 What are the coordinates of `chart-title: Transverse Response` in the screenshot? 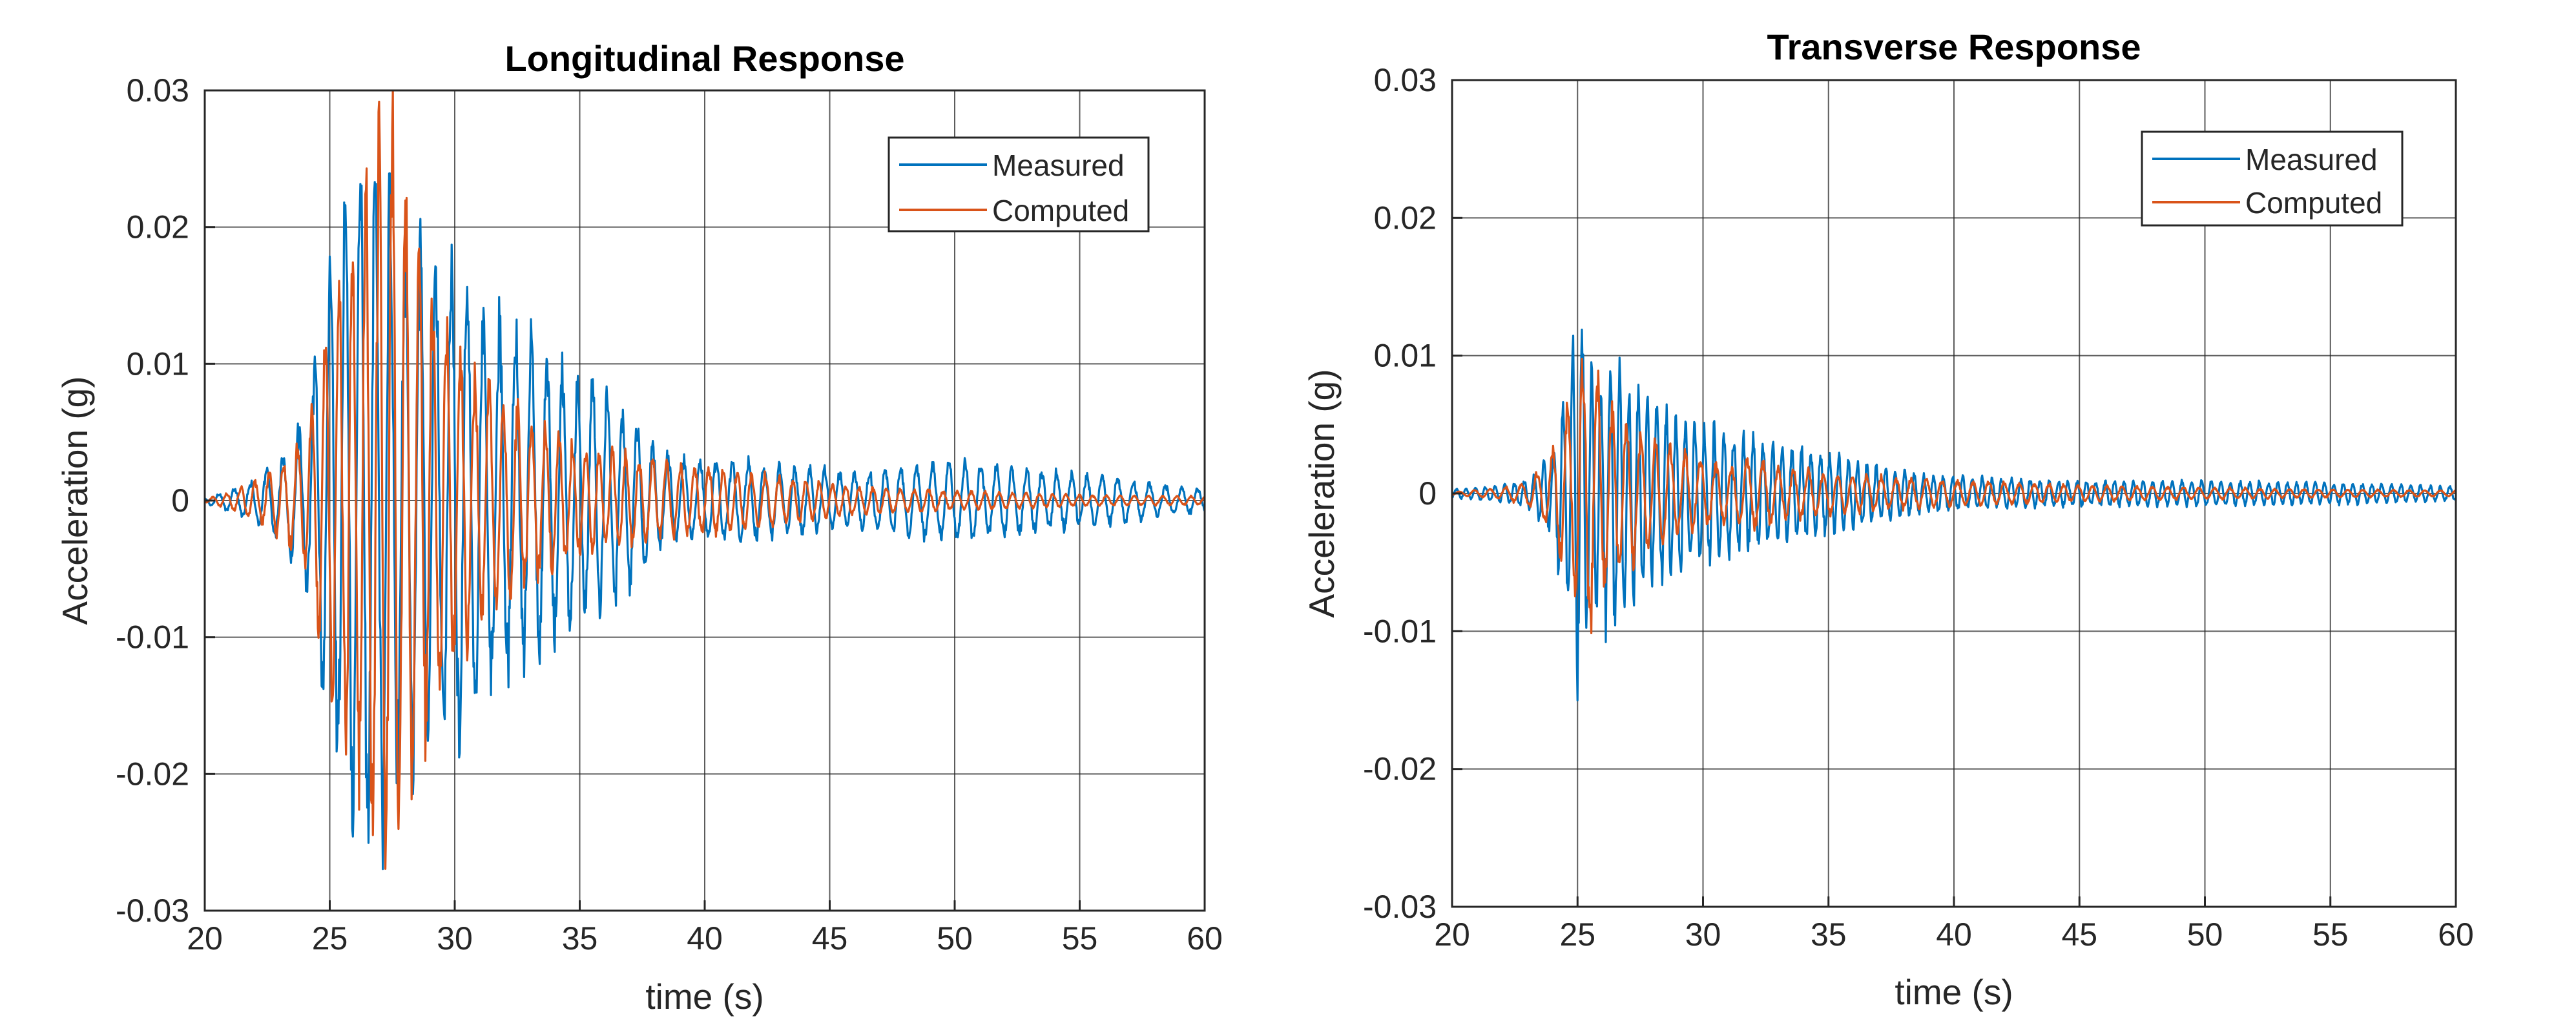 It's located at (1954, 47).